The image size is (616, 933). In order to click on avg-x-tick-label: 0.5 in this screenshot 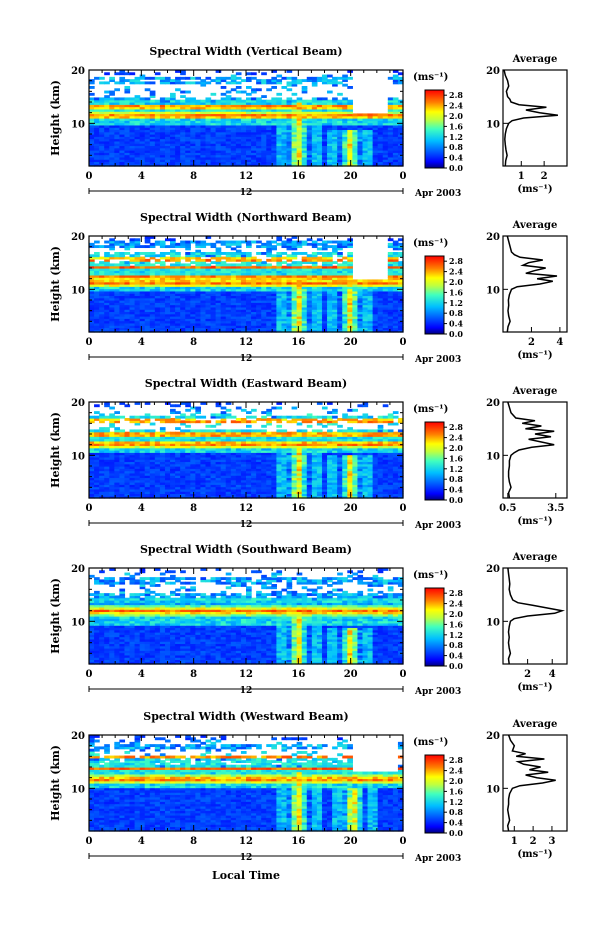, I will do `click(507, 508)`.